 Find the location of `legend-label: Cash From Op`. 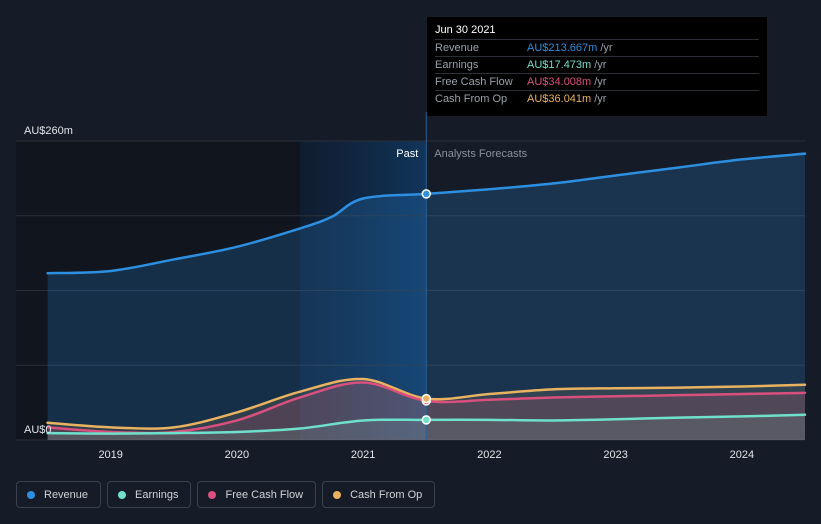

legend-label: Cash From Op is located at coordinates (386, 494).